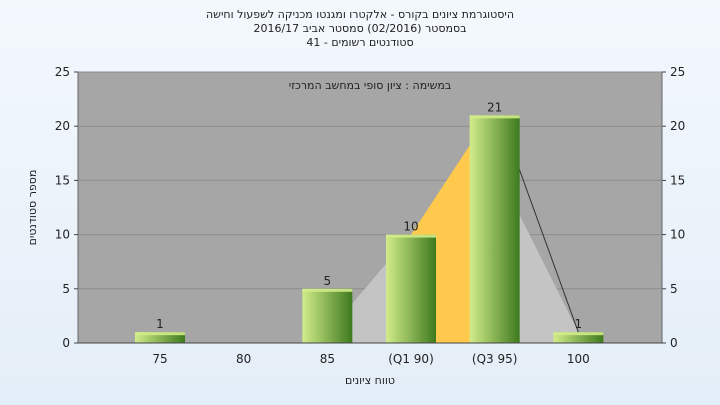 The image size is (720, 405). I want to click on y-tick-label-left: 0, so click(66, 343).